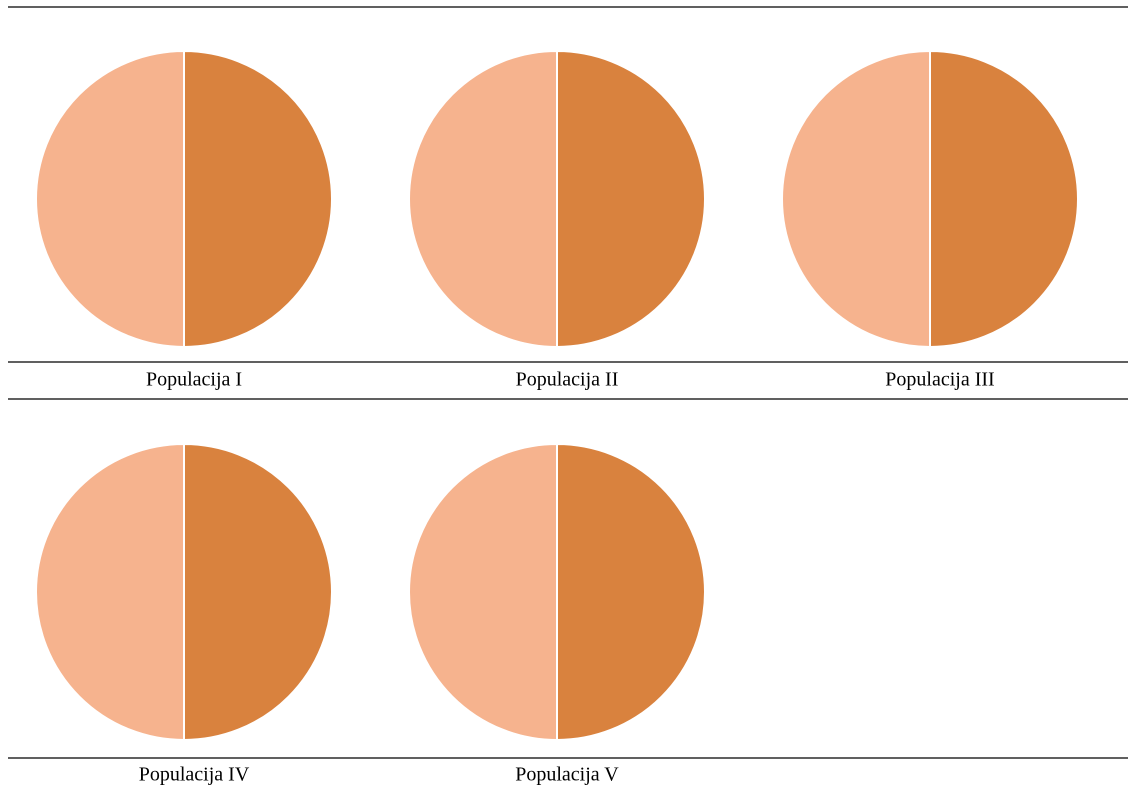  Describe the element at coordinates (194, 775) in the screenshot. I see `chart-title: Populacija IV` at that location.